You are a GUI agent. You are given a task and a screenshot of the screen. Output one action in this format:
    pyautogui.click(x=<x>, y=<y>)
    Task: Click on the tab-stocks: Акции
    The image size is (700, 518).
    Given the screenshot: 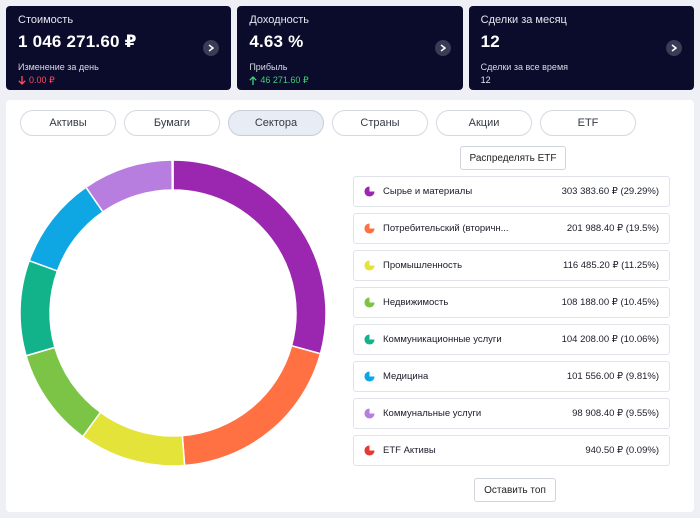 What is the action you would take?
    pyautogui.click(x=484, y=123)
    